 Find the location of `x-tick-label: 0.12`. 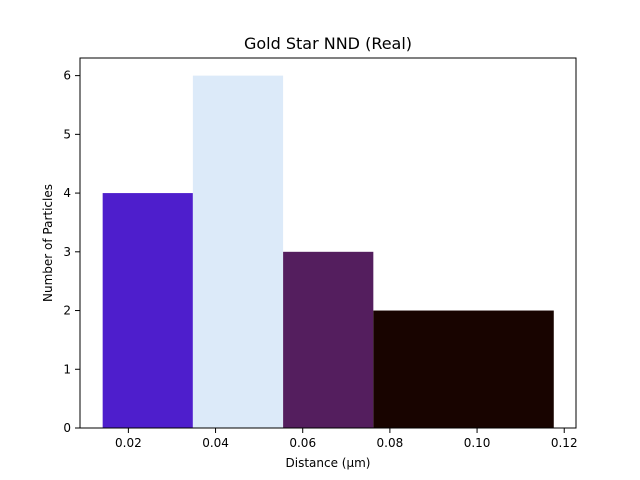

x-tick-label: 0.12 is located at coordinates (564, 443).